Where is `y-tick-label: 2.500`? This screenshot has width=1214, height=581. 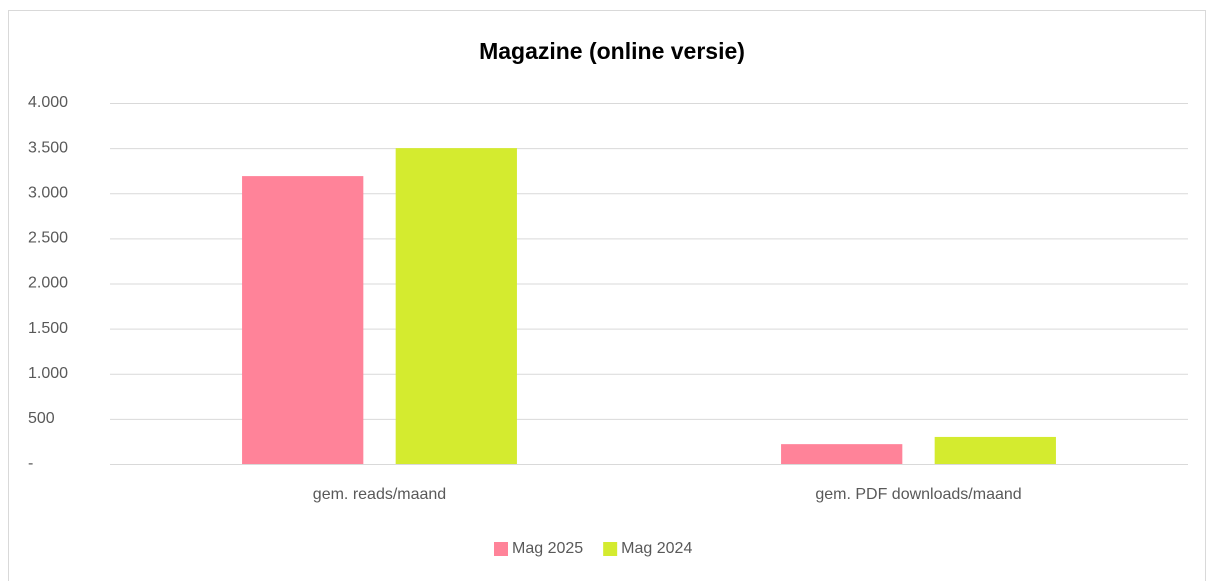 y-tick-label: 2.500 is located at coordinates (48, 238).